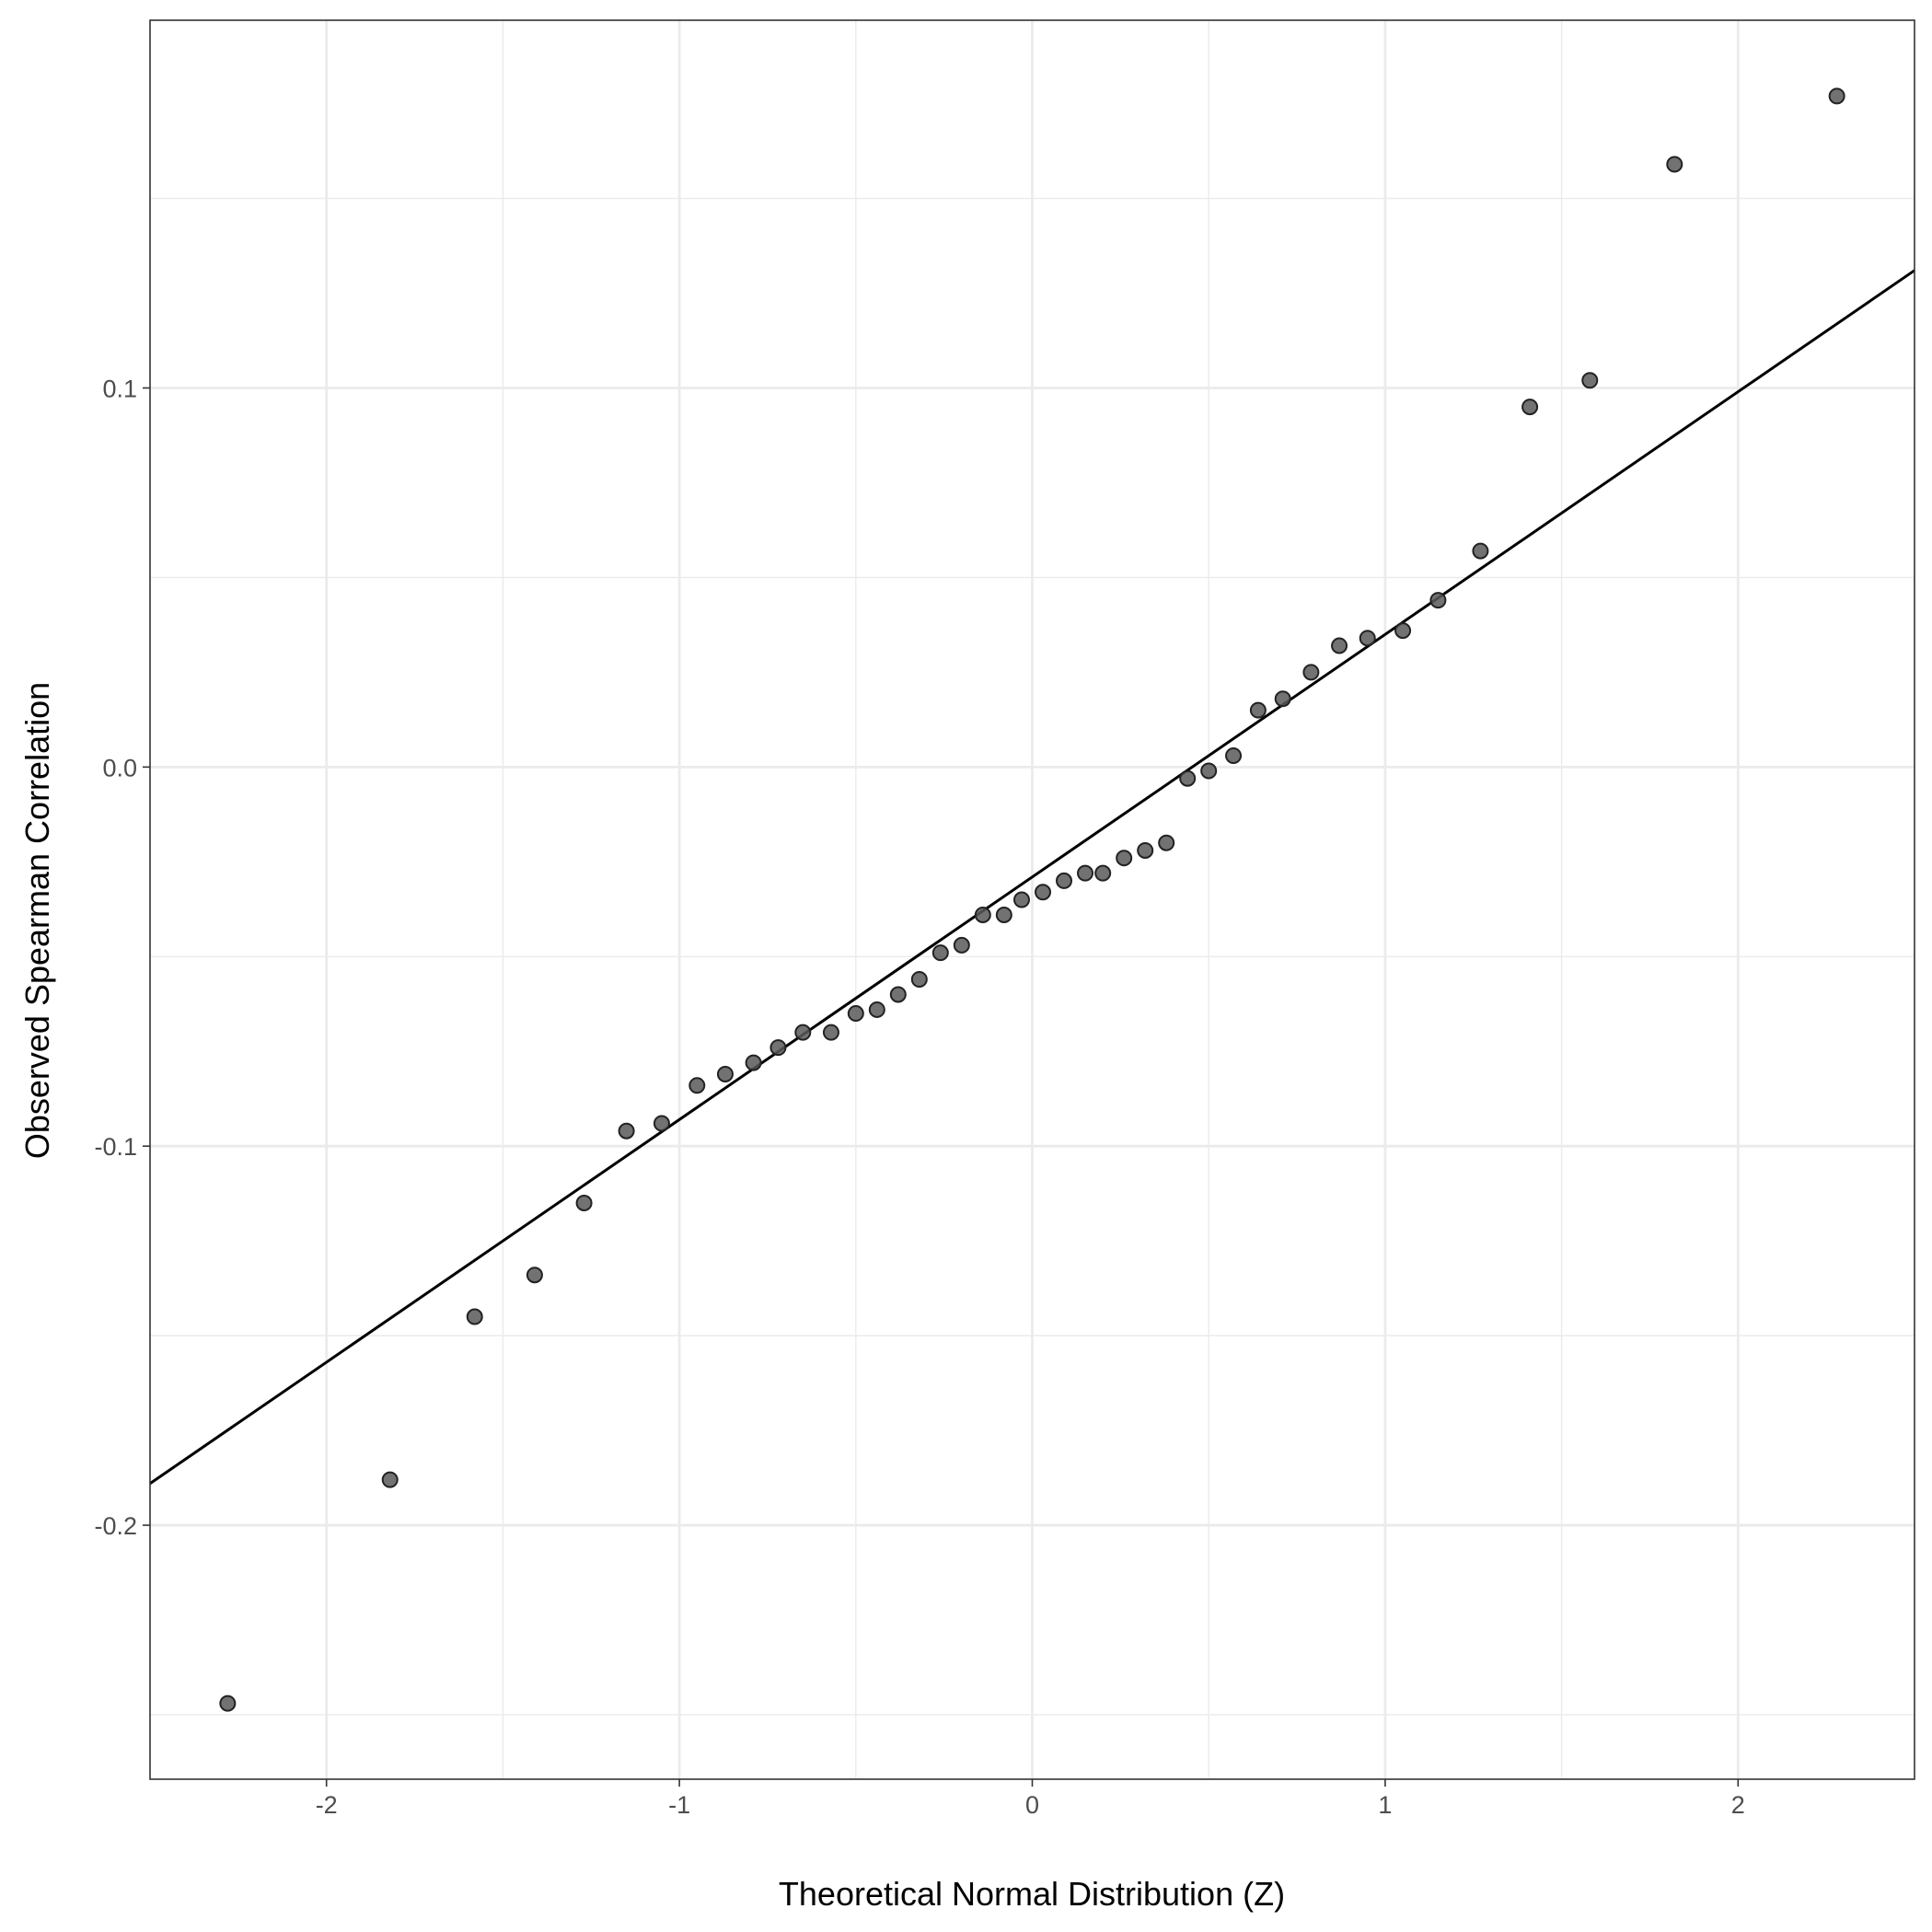 This screenshot has height=1932, width=1932. What do you see at coordinates (37, 921) in the screenshot?
I see `y-axis-title: Observed Spearman Correlation` at bounding box center [37, 921].